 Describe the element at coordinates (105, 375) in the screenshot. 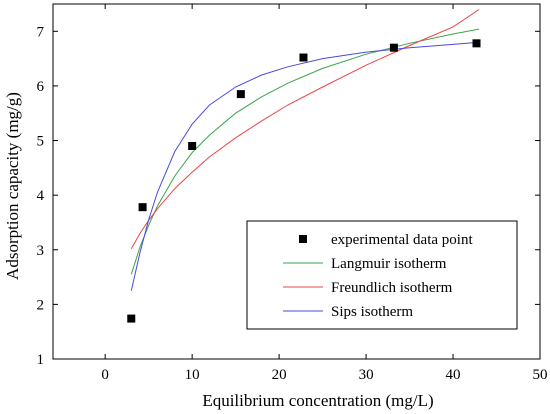

I see `x-tick-label: 0` at that location.